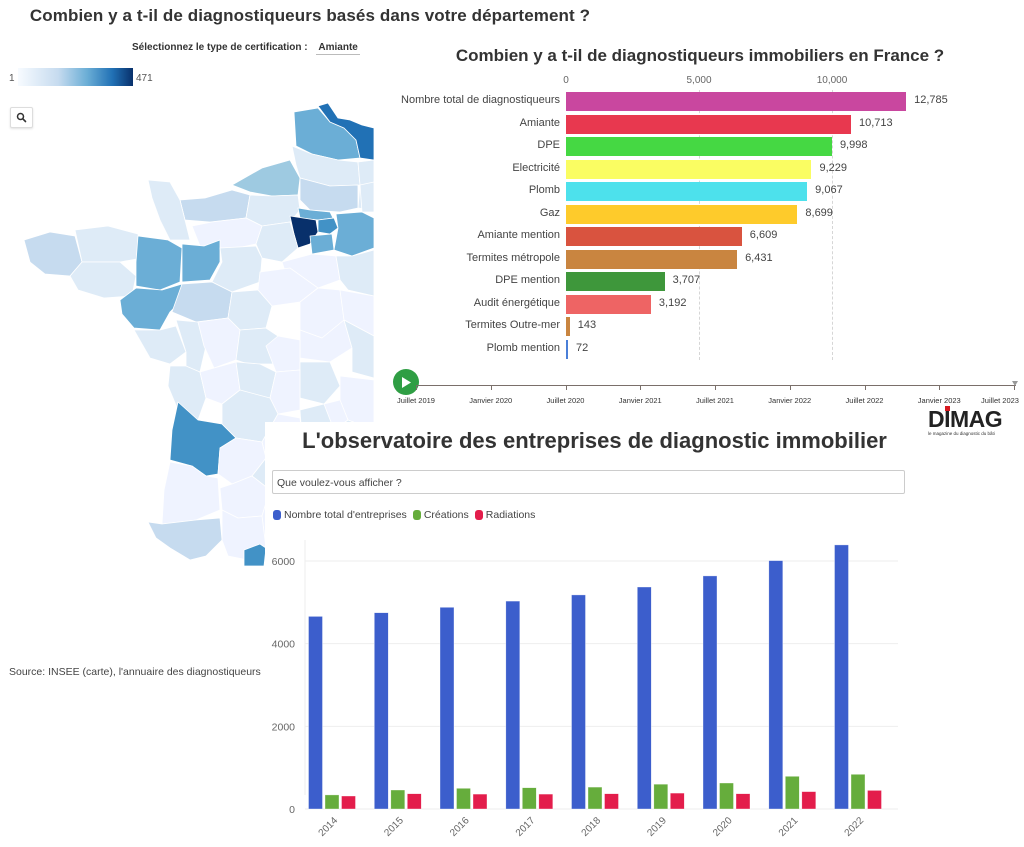  Describe the element at coordinates (565, 400) in the screenshot. I see `timeline-label: Juillet 2020` at that location.